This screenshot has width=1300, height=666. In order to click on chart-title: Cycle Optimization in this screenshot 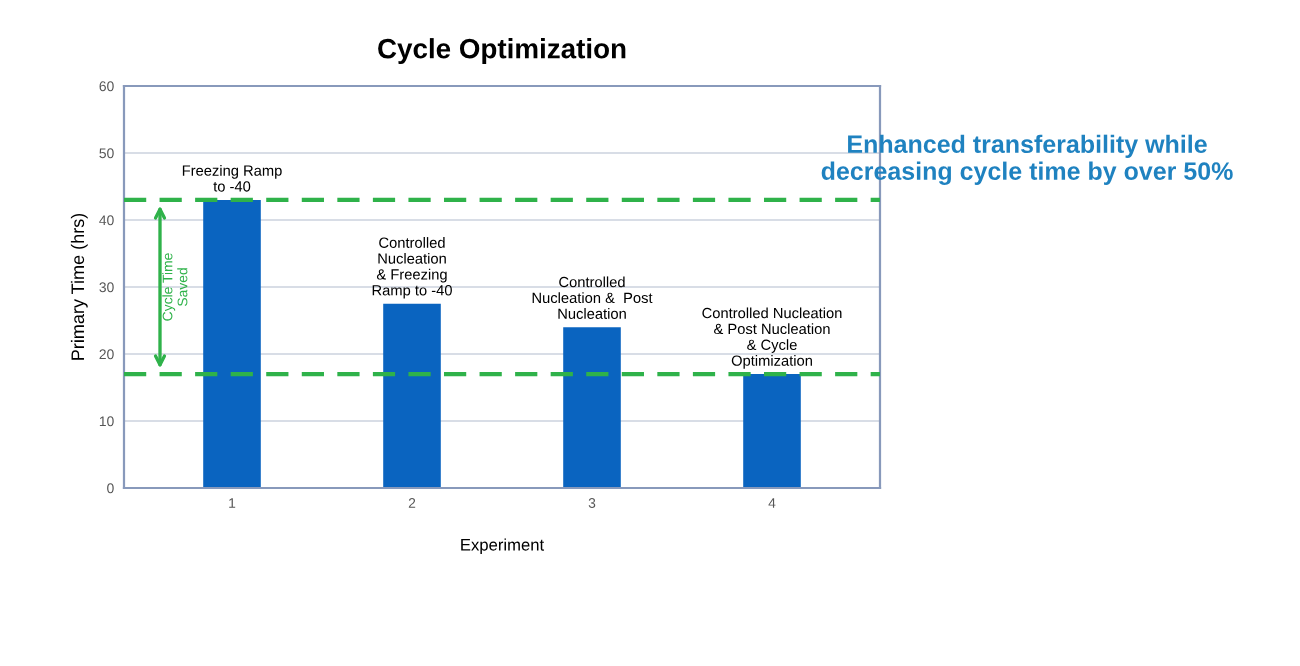, I will do `click(502, 51)`.